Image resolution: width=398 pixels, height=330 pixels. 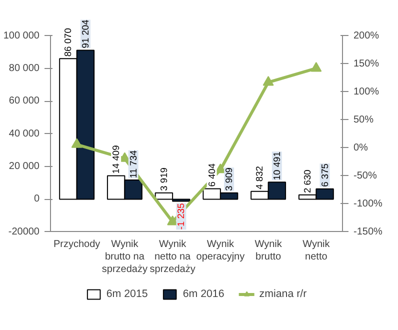 I want to click on y2-tick-label: 150%, so click(x=367, y=64).